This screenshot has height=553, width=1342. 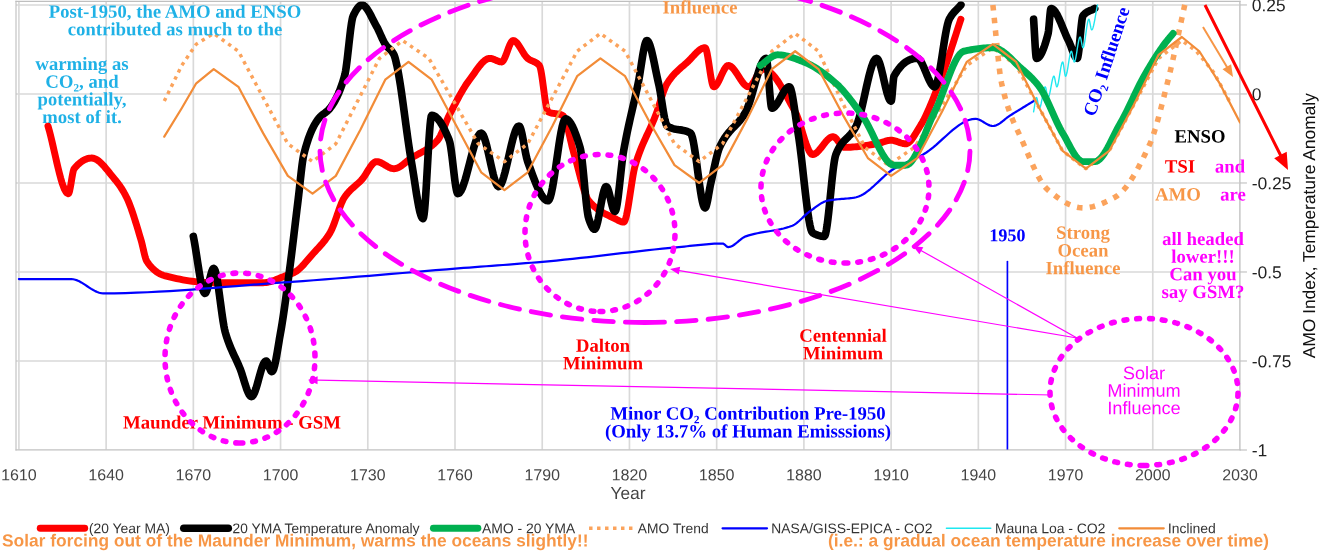 What do you see at coordinates (629, 475) in the screenshot?
I see `x-tick-label: 1820` at bounding box center [629, 475].